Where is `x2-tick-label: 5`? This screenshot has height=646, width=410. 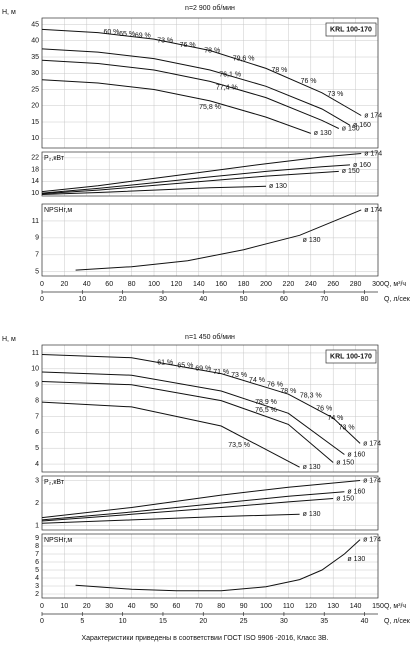 x2-tick-label: 5 is located at coordinates (82, 621).